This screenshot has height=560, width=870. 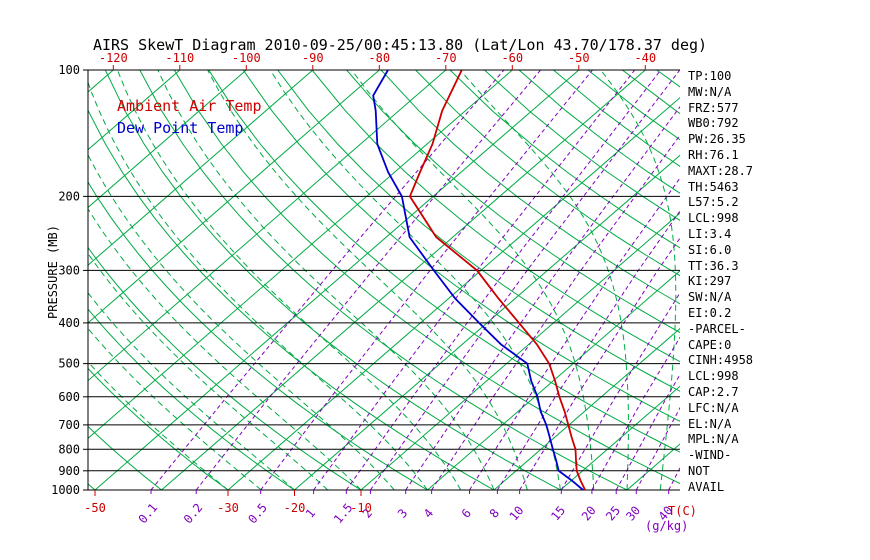 I want to click on stat-line: L57:5.2, so click(x=713, y=202).